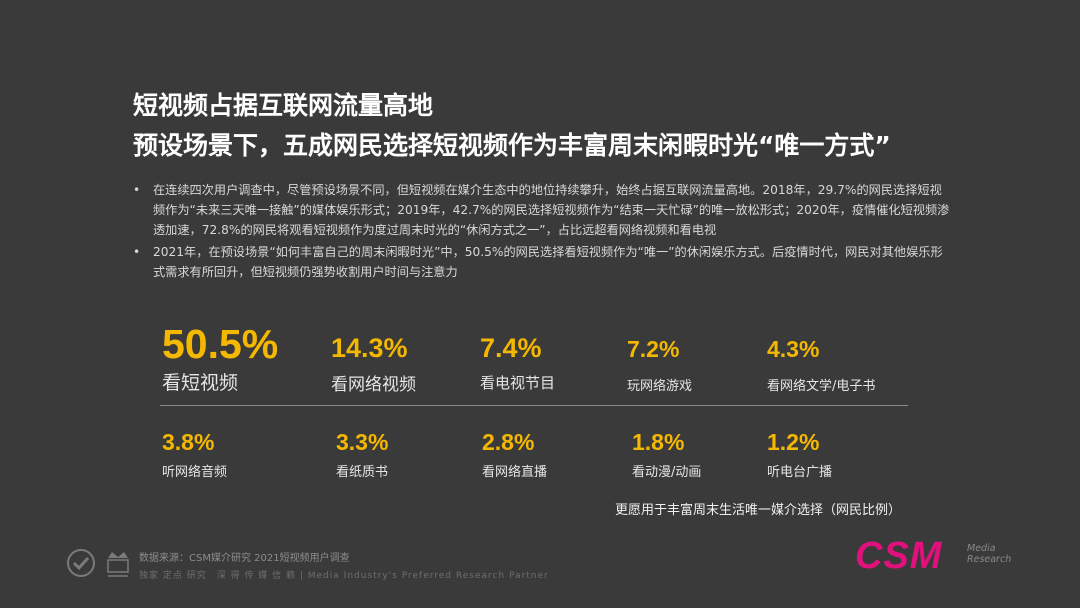 Image resolution: width=1080 pixels, height=608 pixels. Describe the element at coordinates (220, 344) in the screenshot. I see `stat-value: 50.5%` at that location.